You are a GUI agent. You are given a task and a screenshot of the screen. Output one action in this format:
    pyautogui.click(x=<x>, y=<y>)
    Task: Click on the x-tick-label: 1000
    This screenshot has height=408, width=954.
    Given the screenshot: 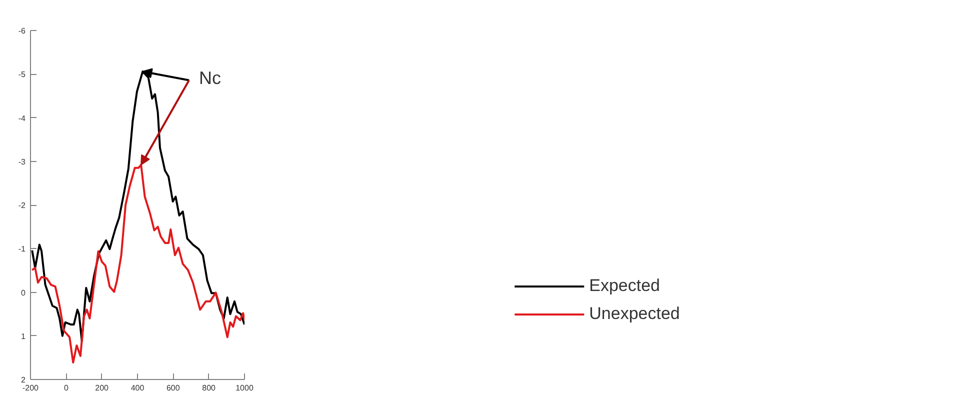 What is the action you would take?
    pyautogui.click(x=245, y=388)
    